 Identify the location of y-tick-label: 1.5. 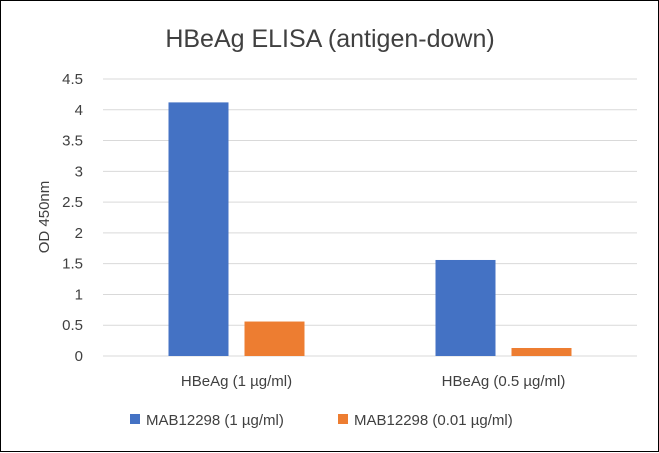
(72, 264).